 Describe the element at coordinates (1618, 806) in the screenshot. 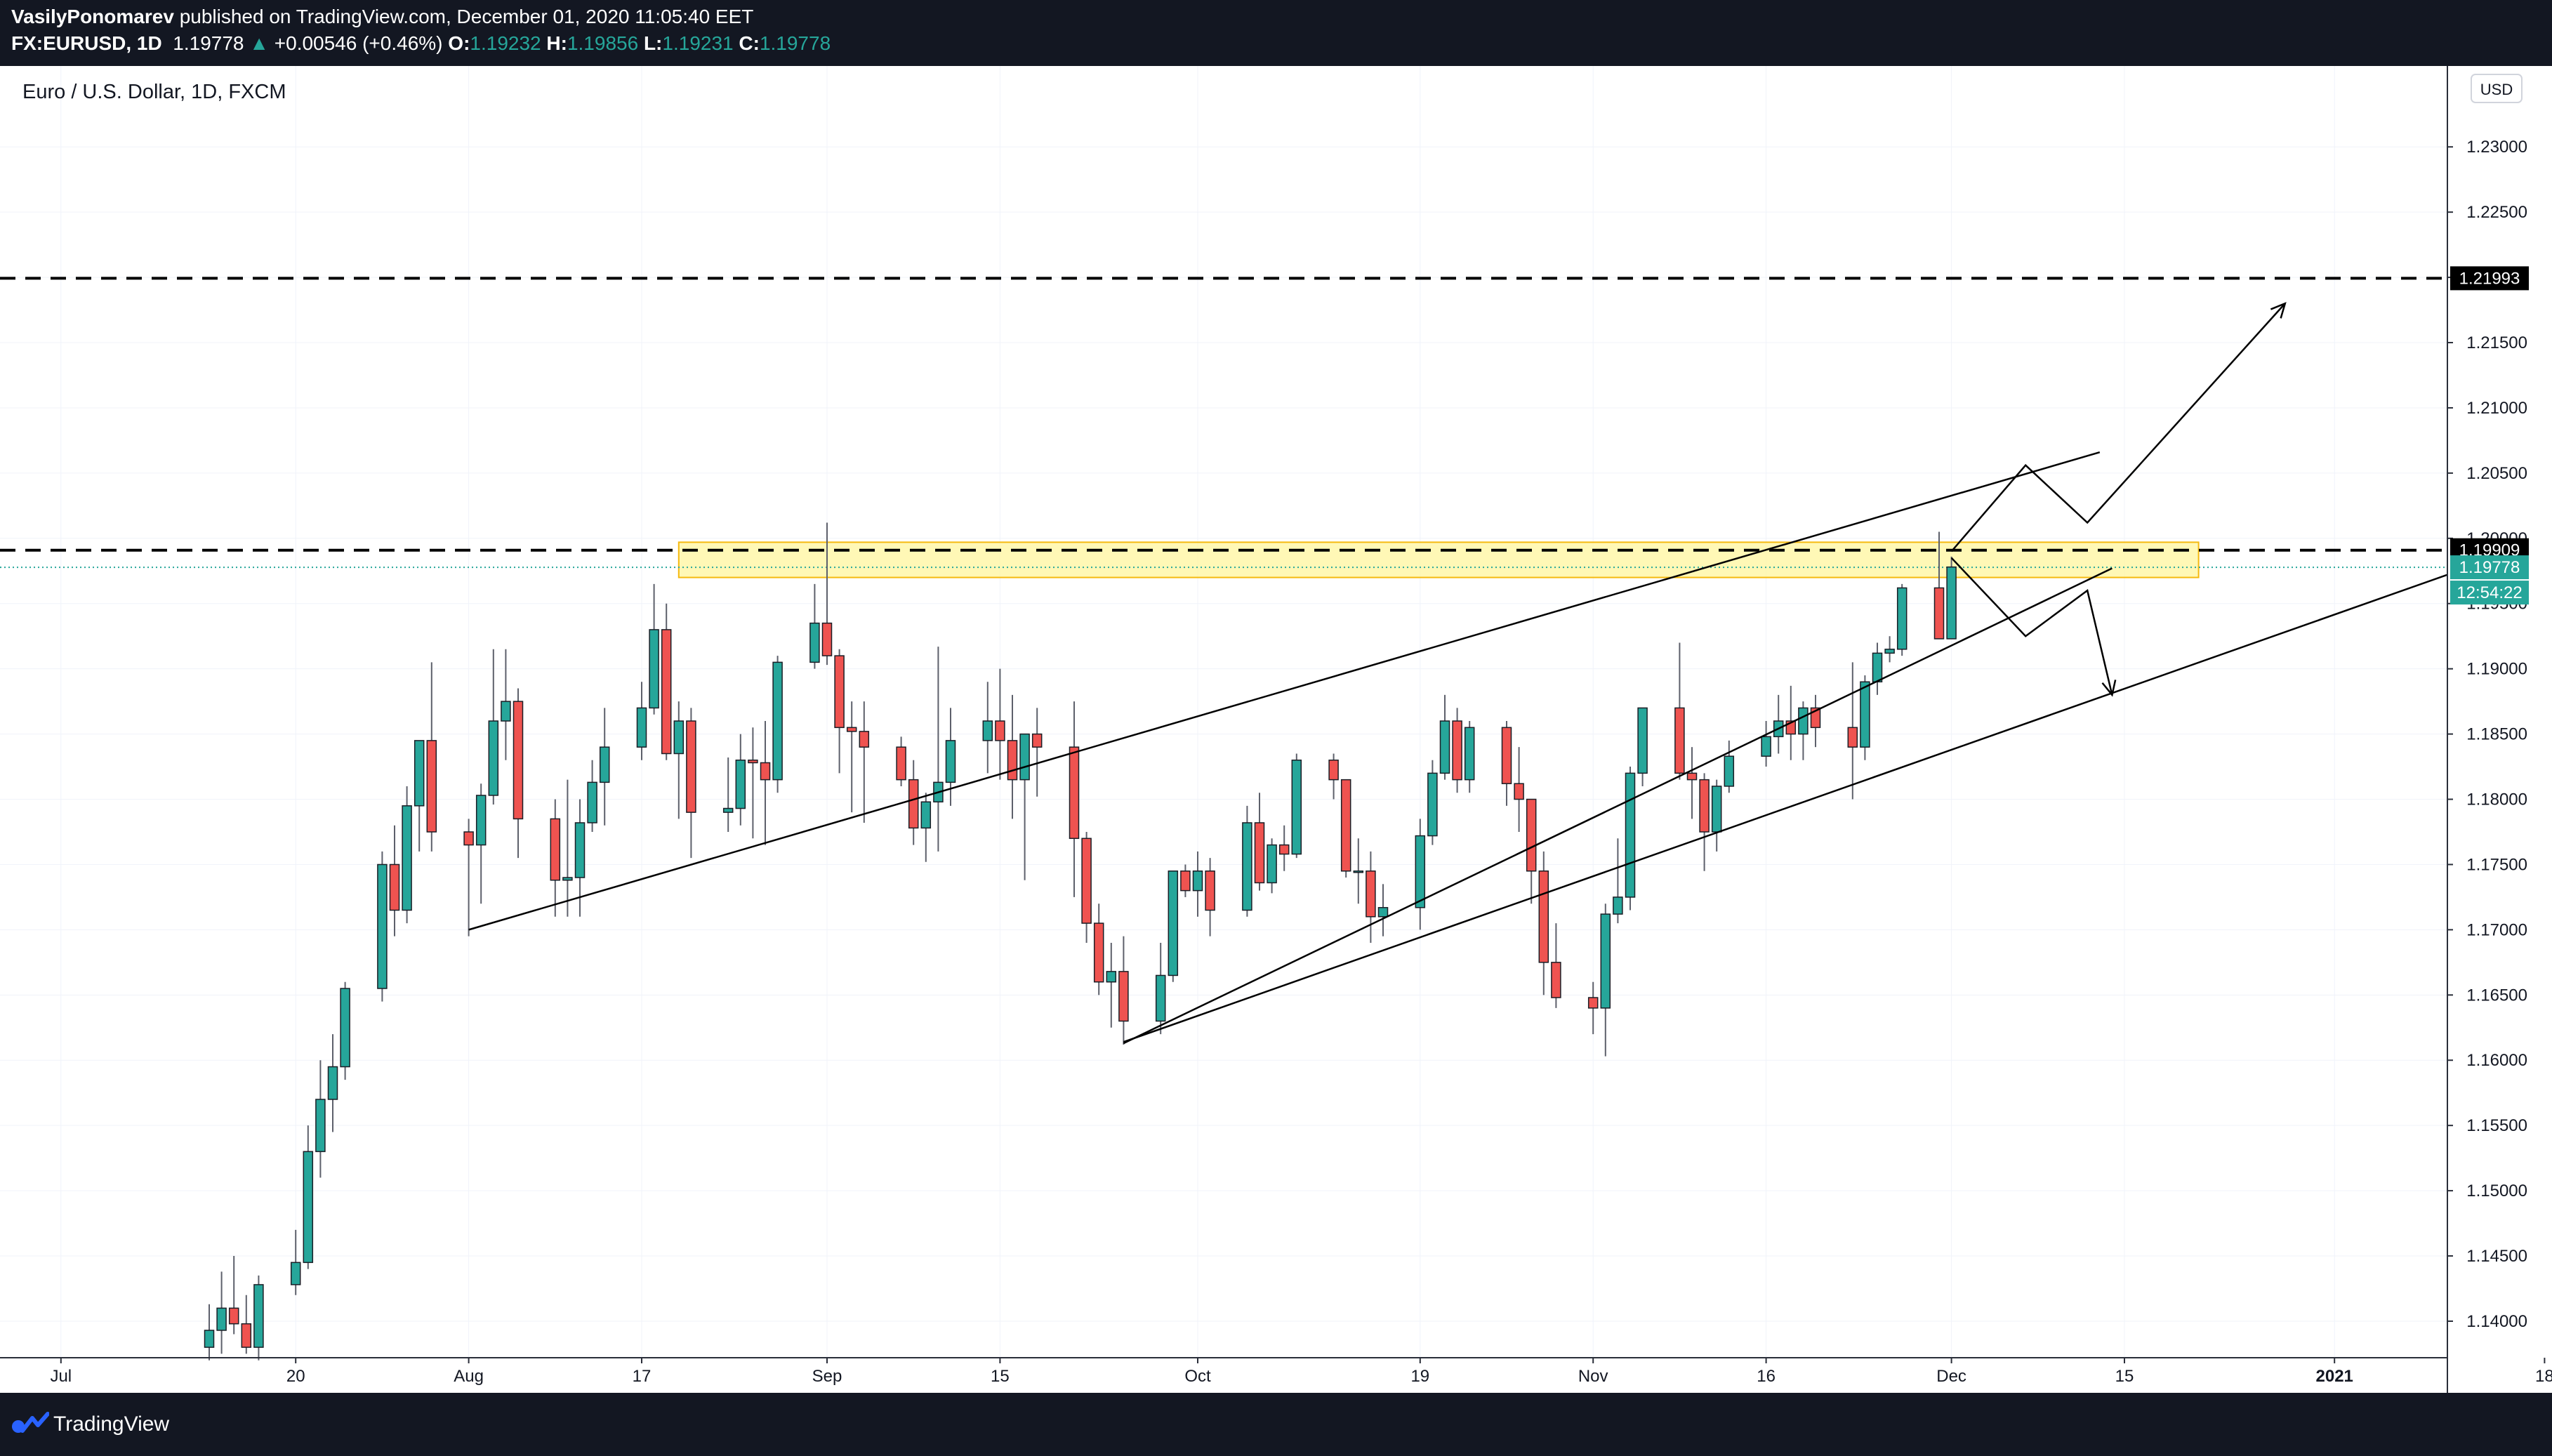

I see `trendline` at that location.